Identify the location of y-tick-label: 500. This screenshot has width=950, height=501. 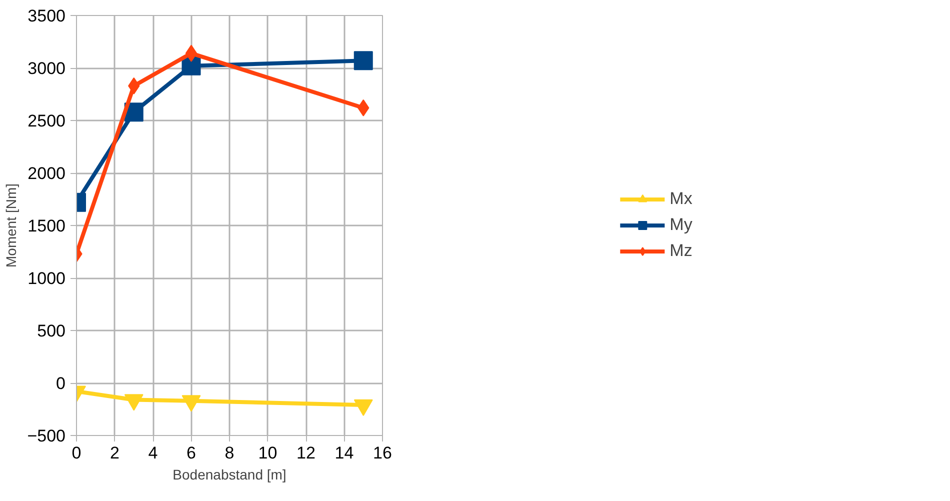
(51, 331).